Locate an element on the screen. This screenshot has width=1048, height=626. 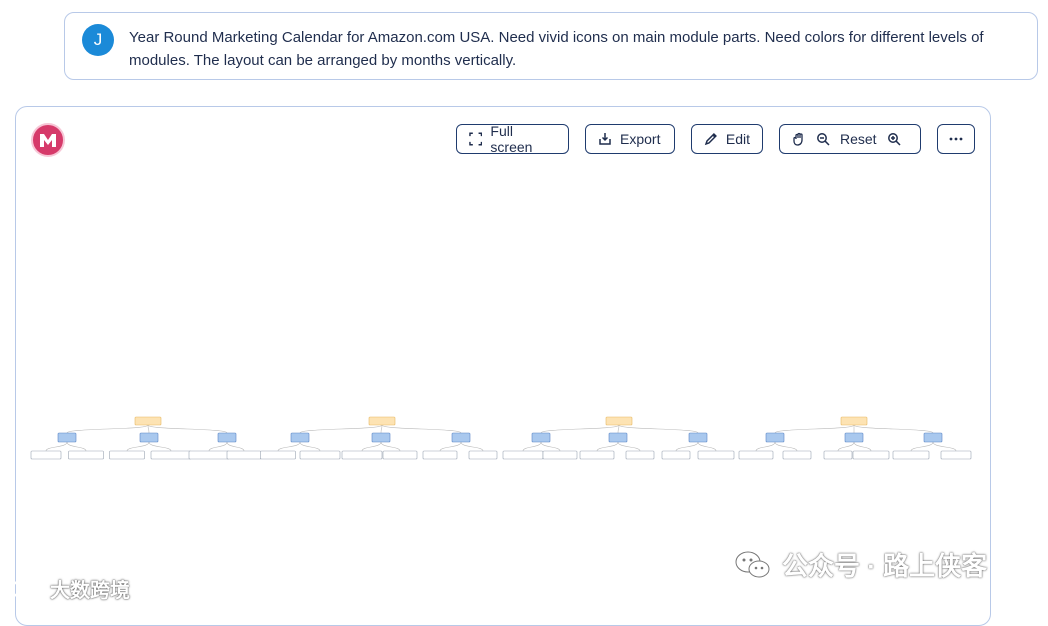
user-avatar: J is located at coordinates (98, 40).